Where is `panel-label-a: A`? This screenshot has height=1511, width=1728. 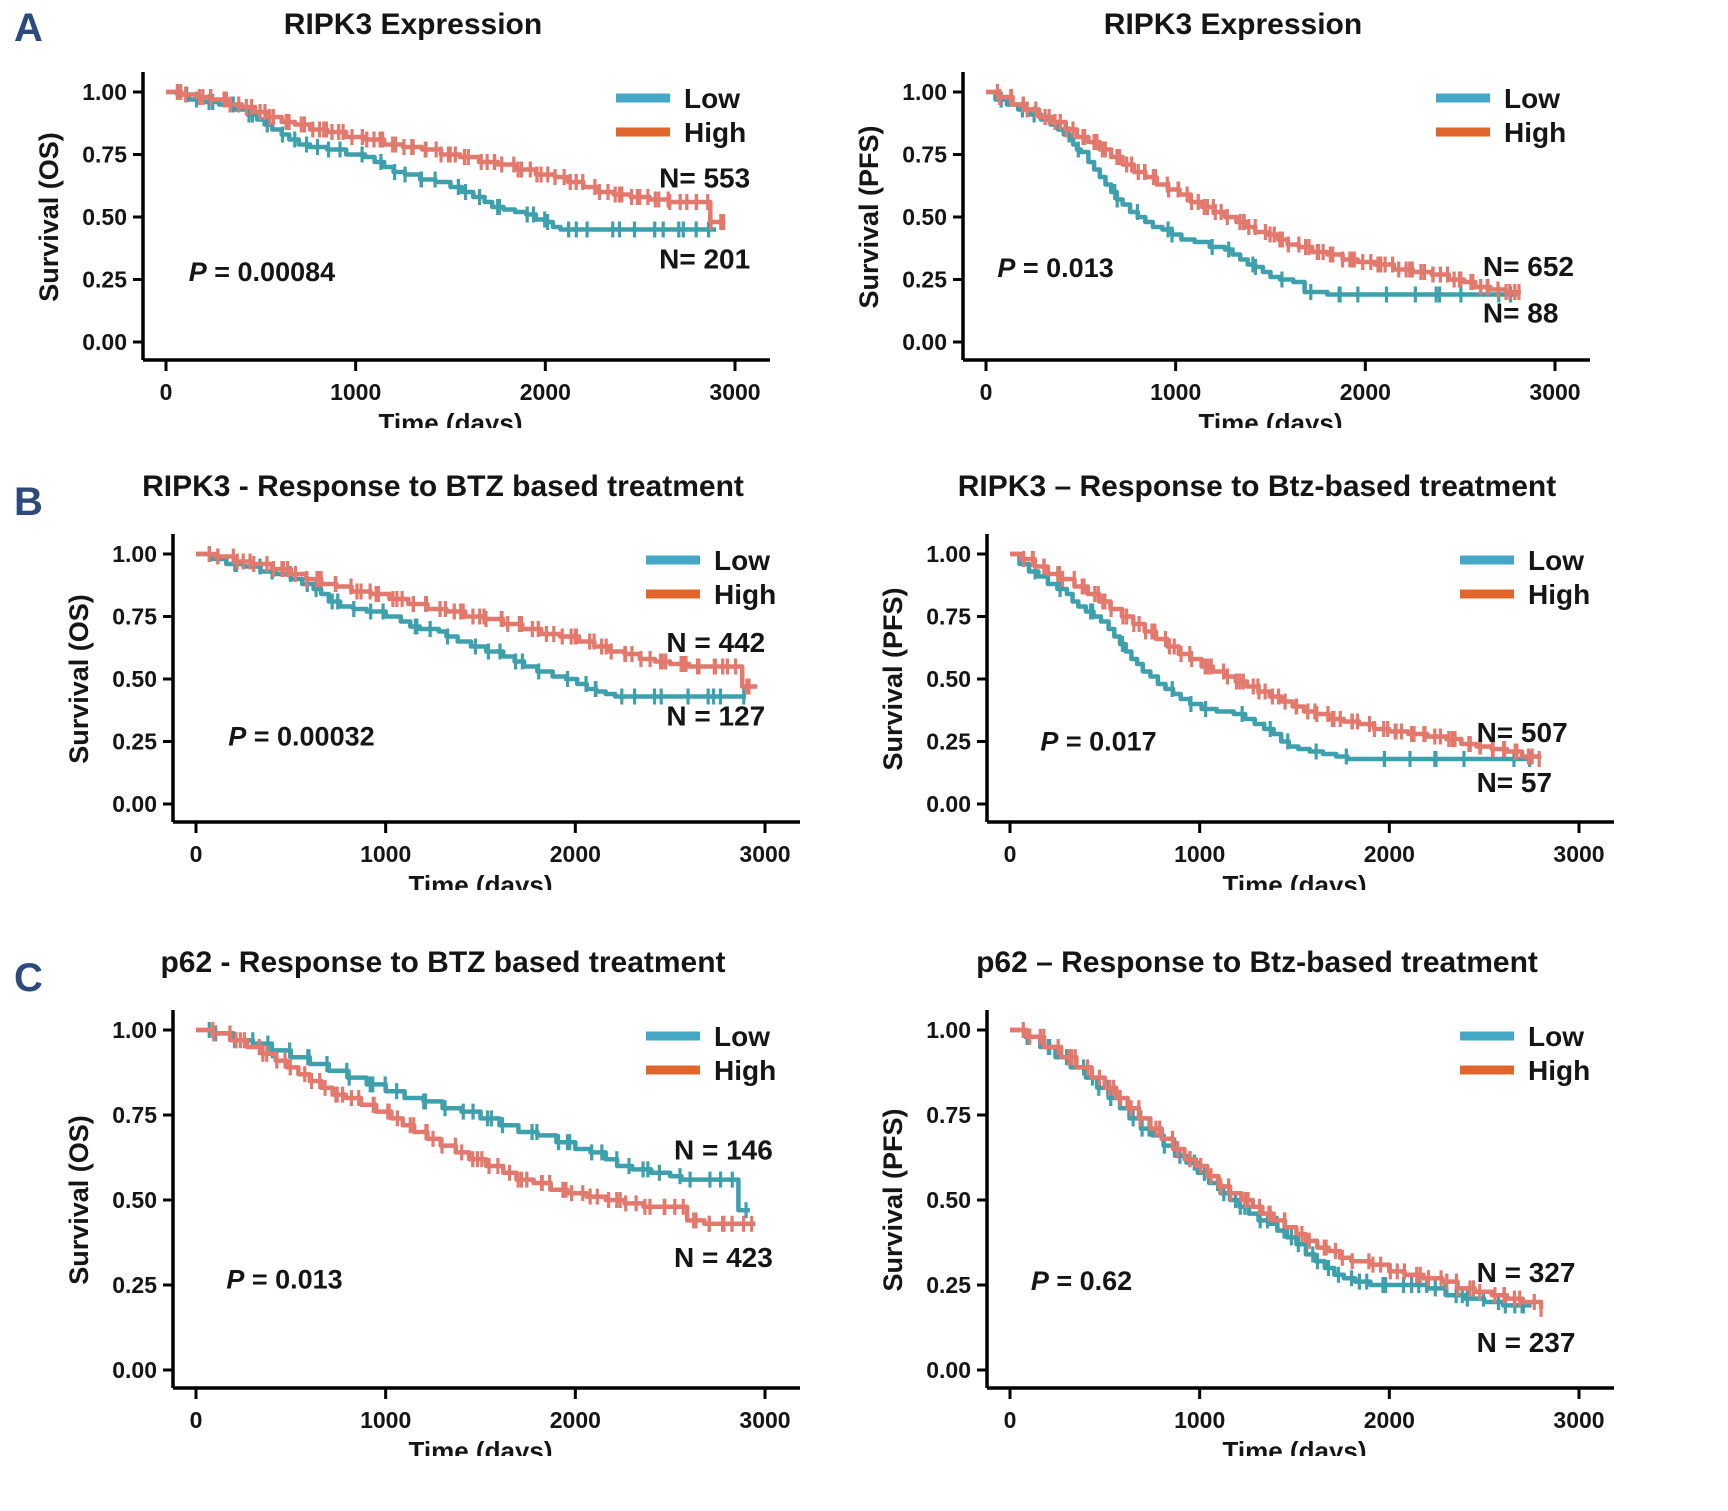
panel-label-a: A is located at coordinates (28, 28).